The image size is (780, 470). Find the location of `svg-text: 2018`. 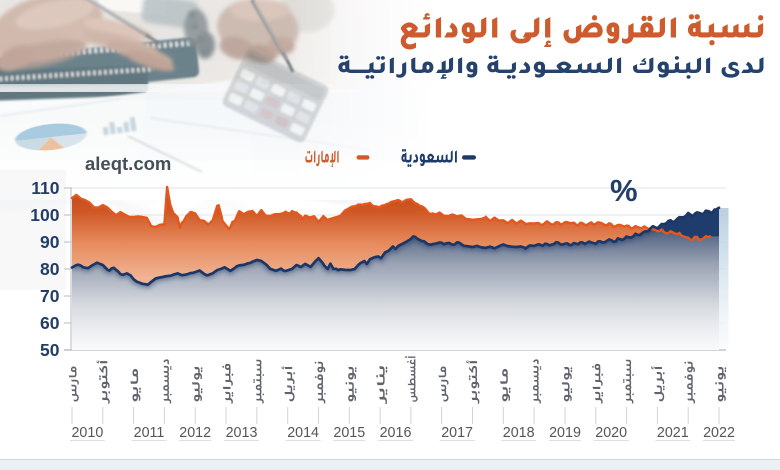

svg-text: 2018 is located at coordinates (519, 433).